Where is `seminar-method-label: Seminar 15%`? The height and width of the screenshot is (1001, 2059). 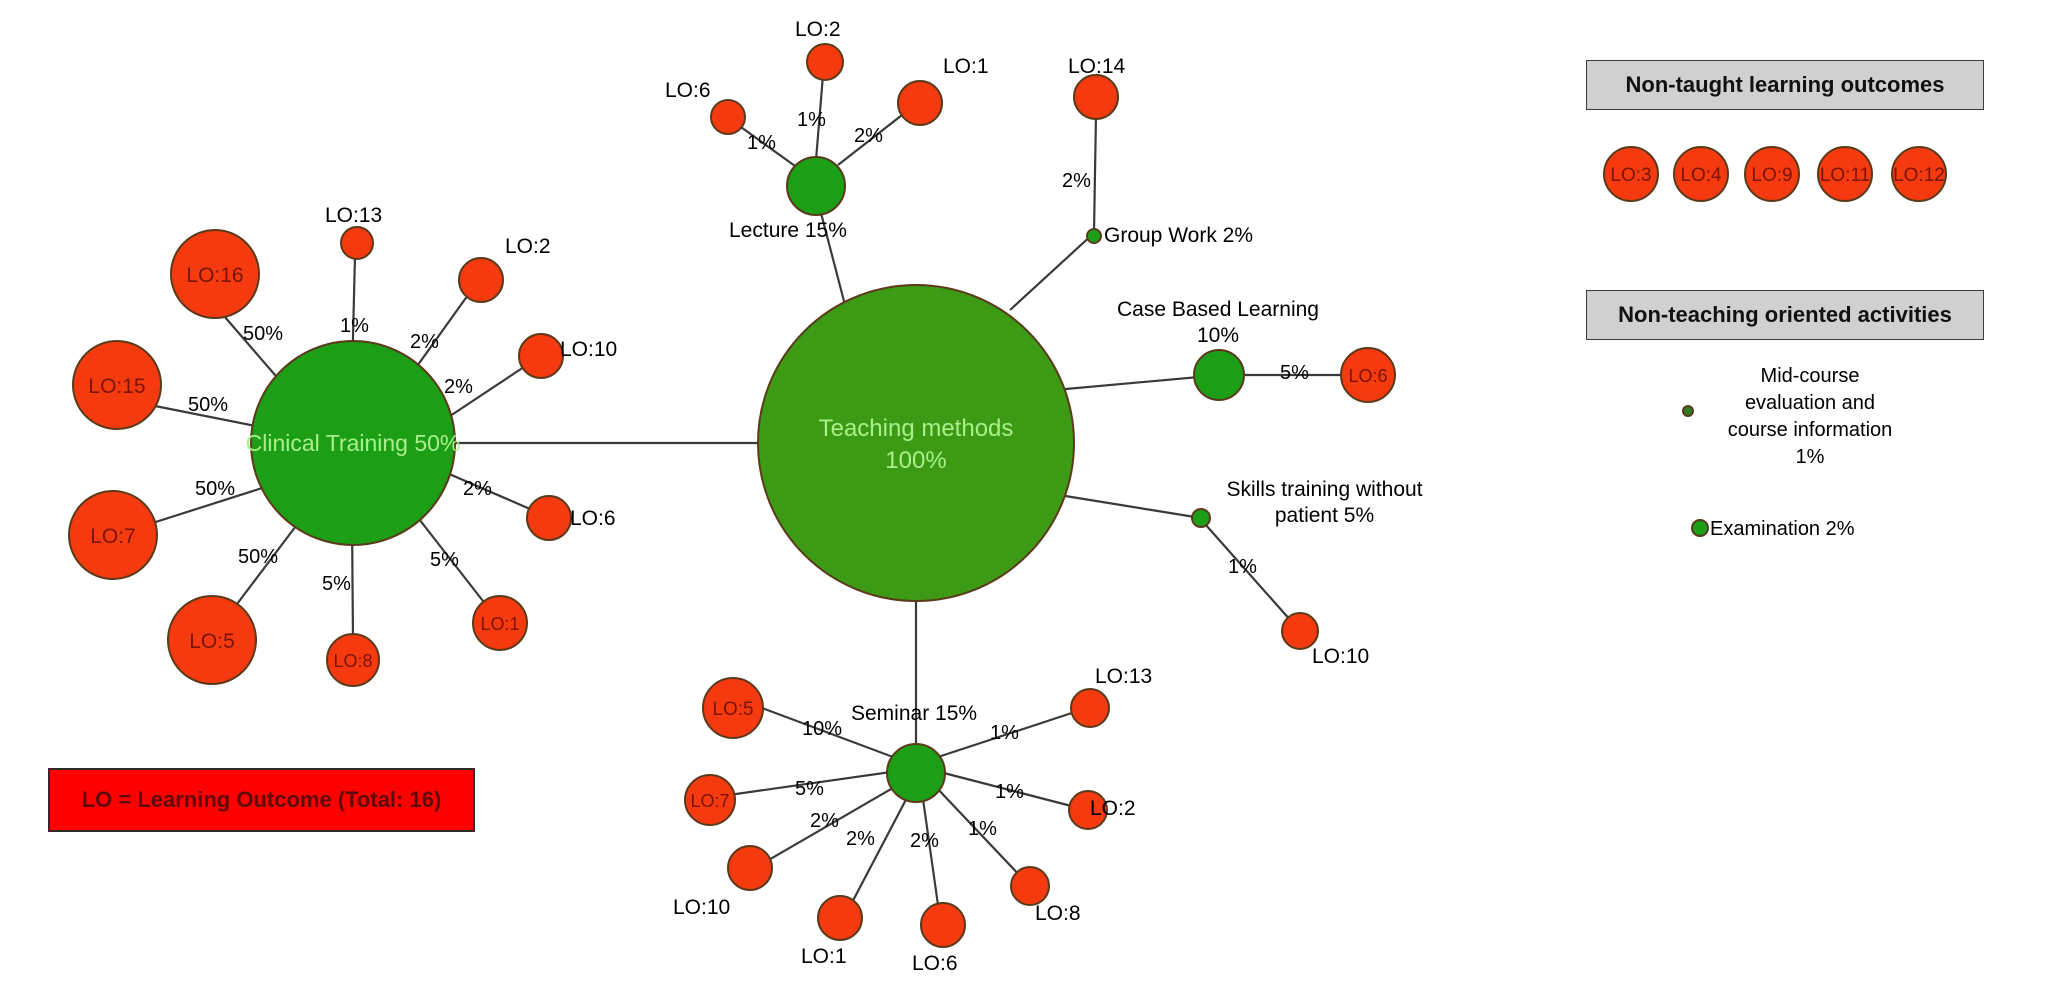 seminar-method-label: Seminar 15% is located at coordinates (914, 713).